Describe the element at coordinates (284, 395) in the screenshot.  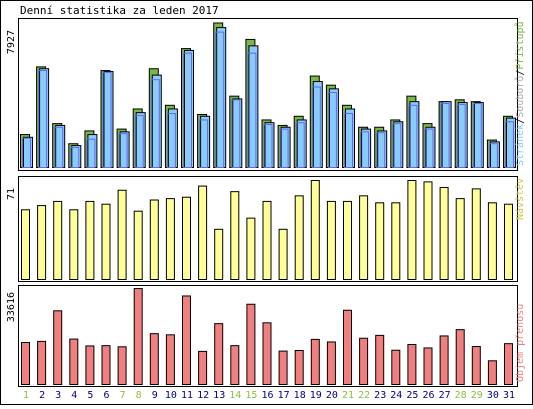
I see `x-tick-label-day-17: 17` at that location.